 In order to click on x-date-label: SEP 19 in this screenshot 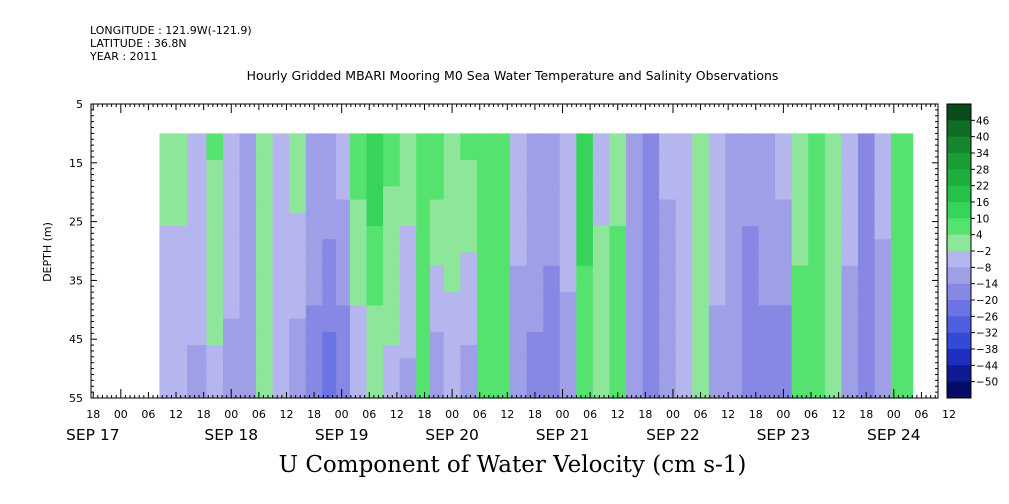, I will do `click(342, 435)`.